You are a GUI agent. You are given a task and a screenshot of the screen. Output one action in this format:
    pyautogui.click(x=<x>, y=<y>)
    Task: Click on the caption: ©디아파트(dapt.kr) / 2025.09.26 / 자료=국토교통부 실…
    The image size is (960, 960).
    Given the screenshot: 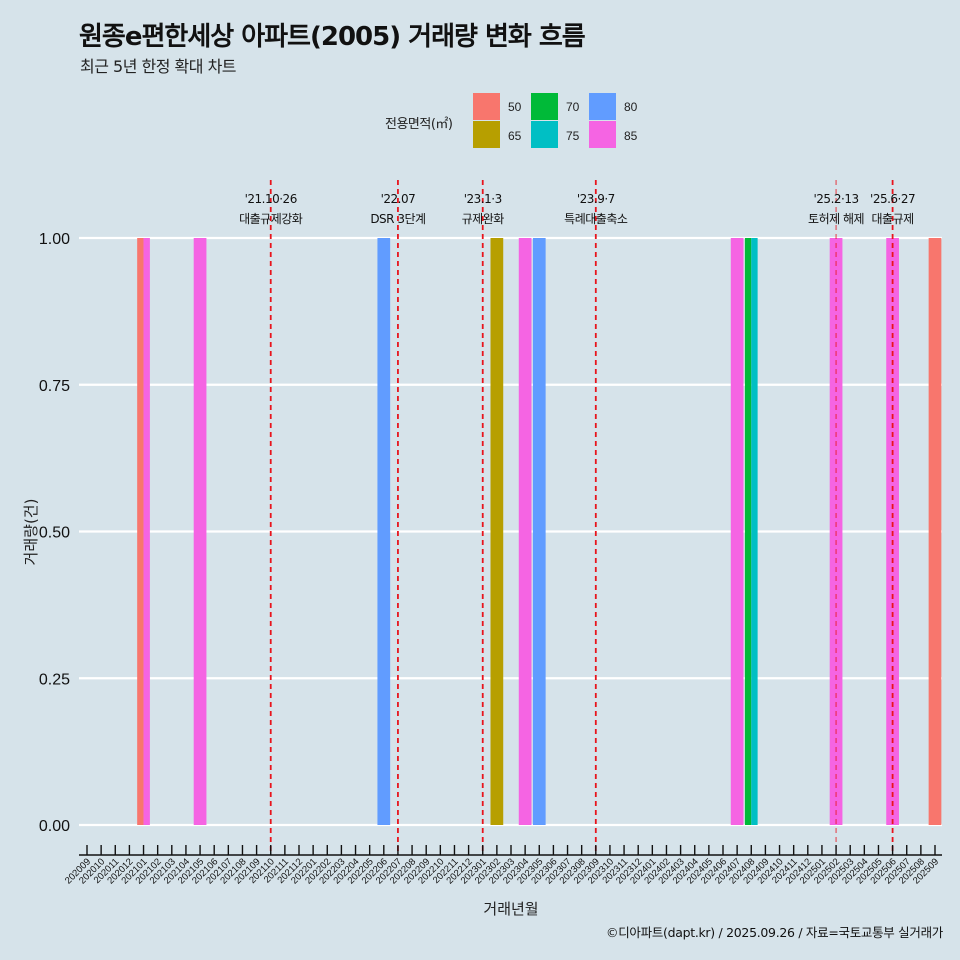 What is the action you would take?
    pyautogui.click(x=774, y=932)
    